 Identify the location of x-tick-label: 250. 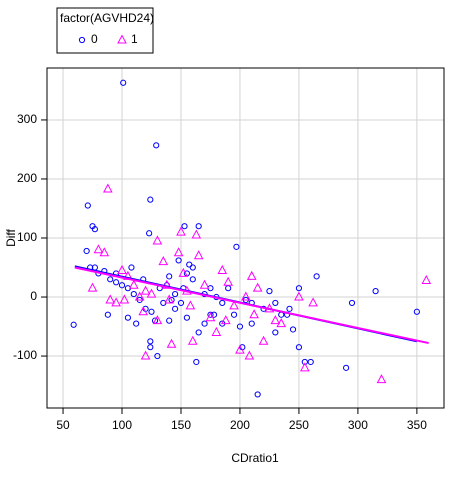
(299, 425).